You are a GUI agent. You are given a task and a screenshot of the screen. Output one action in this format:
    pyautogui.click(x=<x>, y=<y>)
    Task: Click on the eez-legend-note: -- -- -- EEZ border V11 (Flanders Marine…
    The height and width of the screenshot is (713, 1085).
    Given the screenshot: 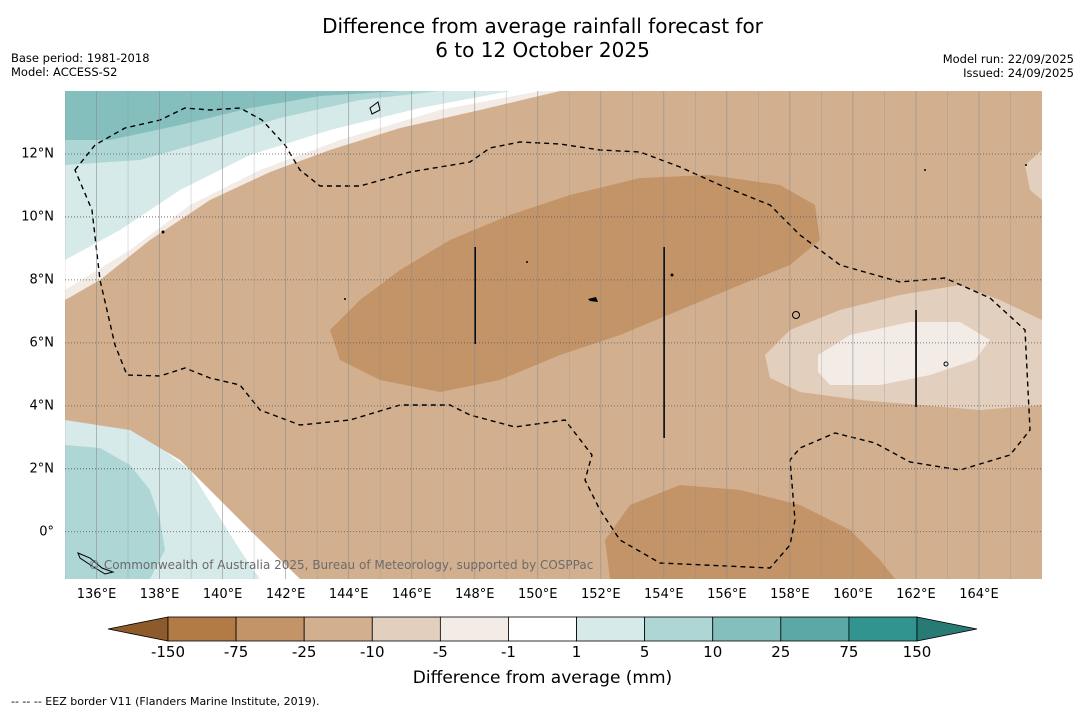 What is the action you would take?
    pyautogui.click(x=165, y=701)
    